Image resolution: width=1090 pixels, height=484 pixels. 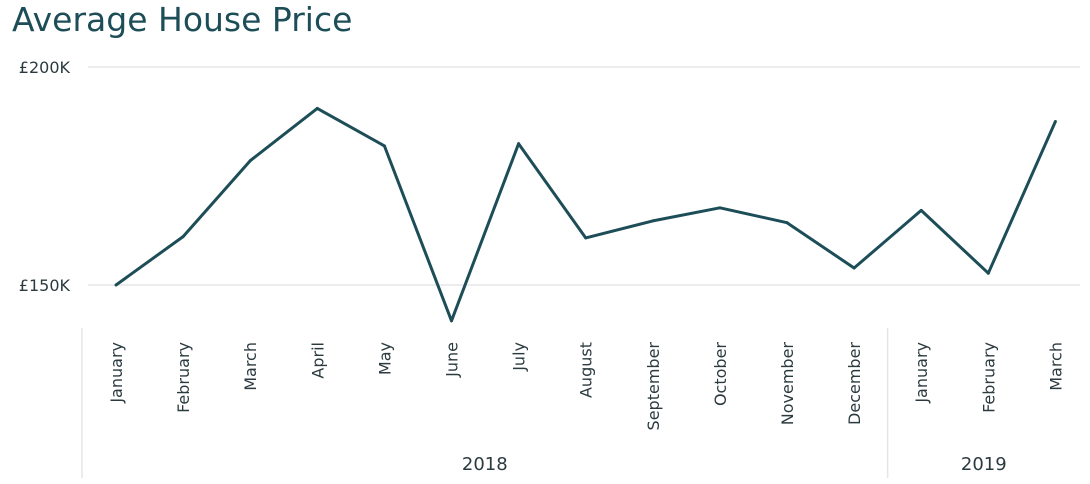 I want to click on year-label: 2019, so click(x=984, y=464).